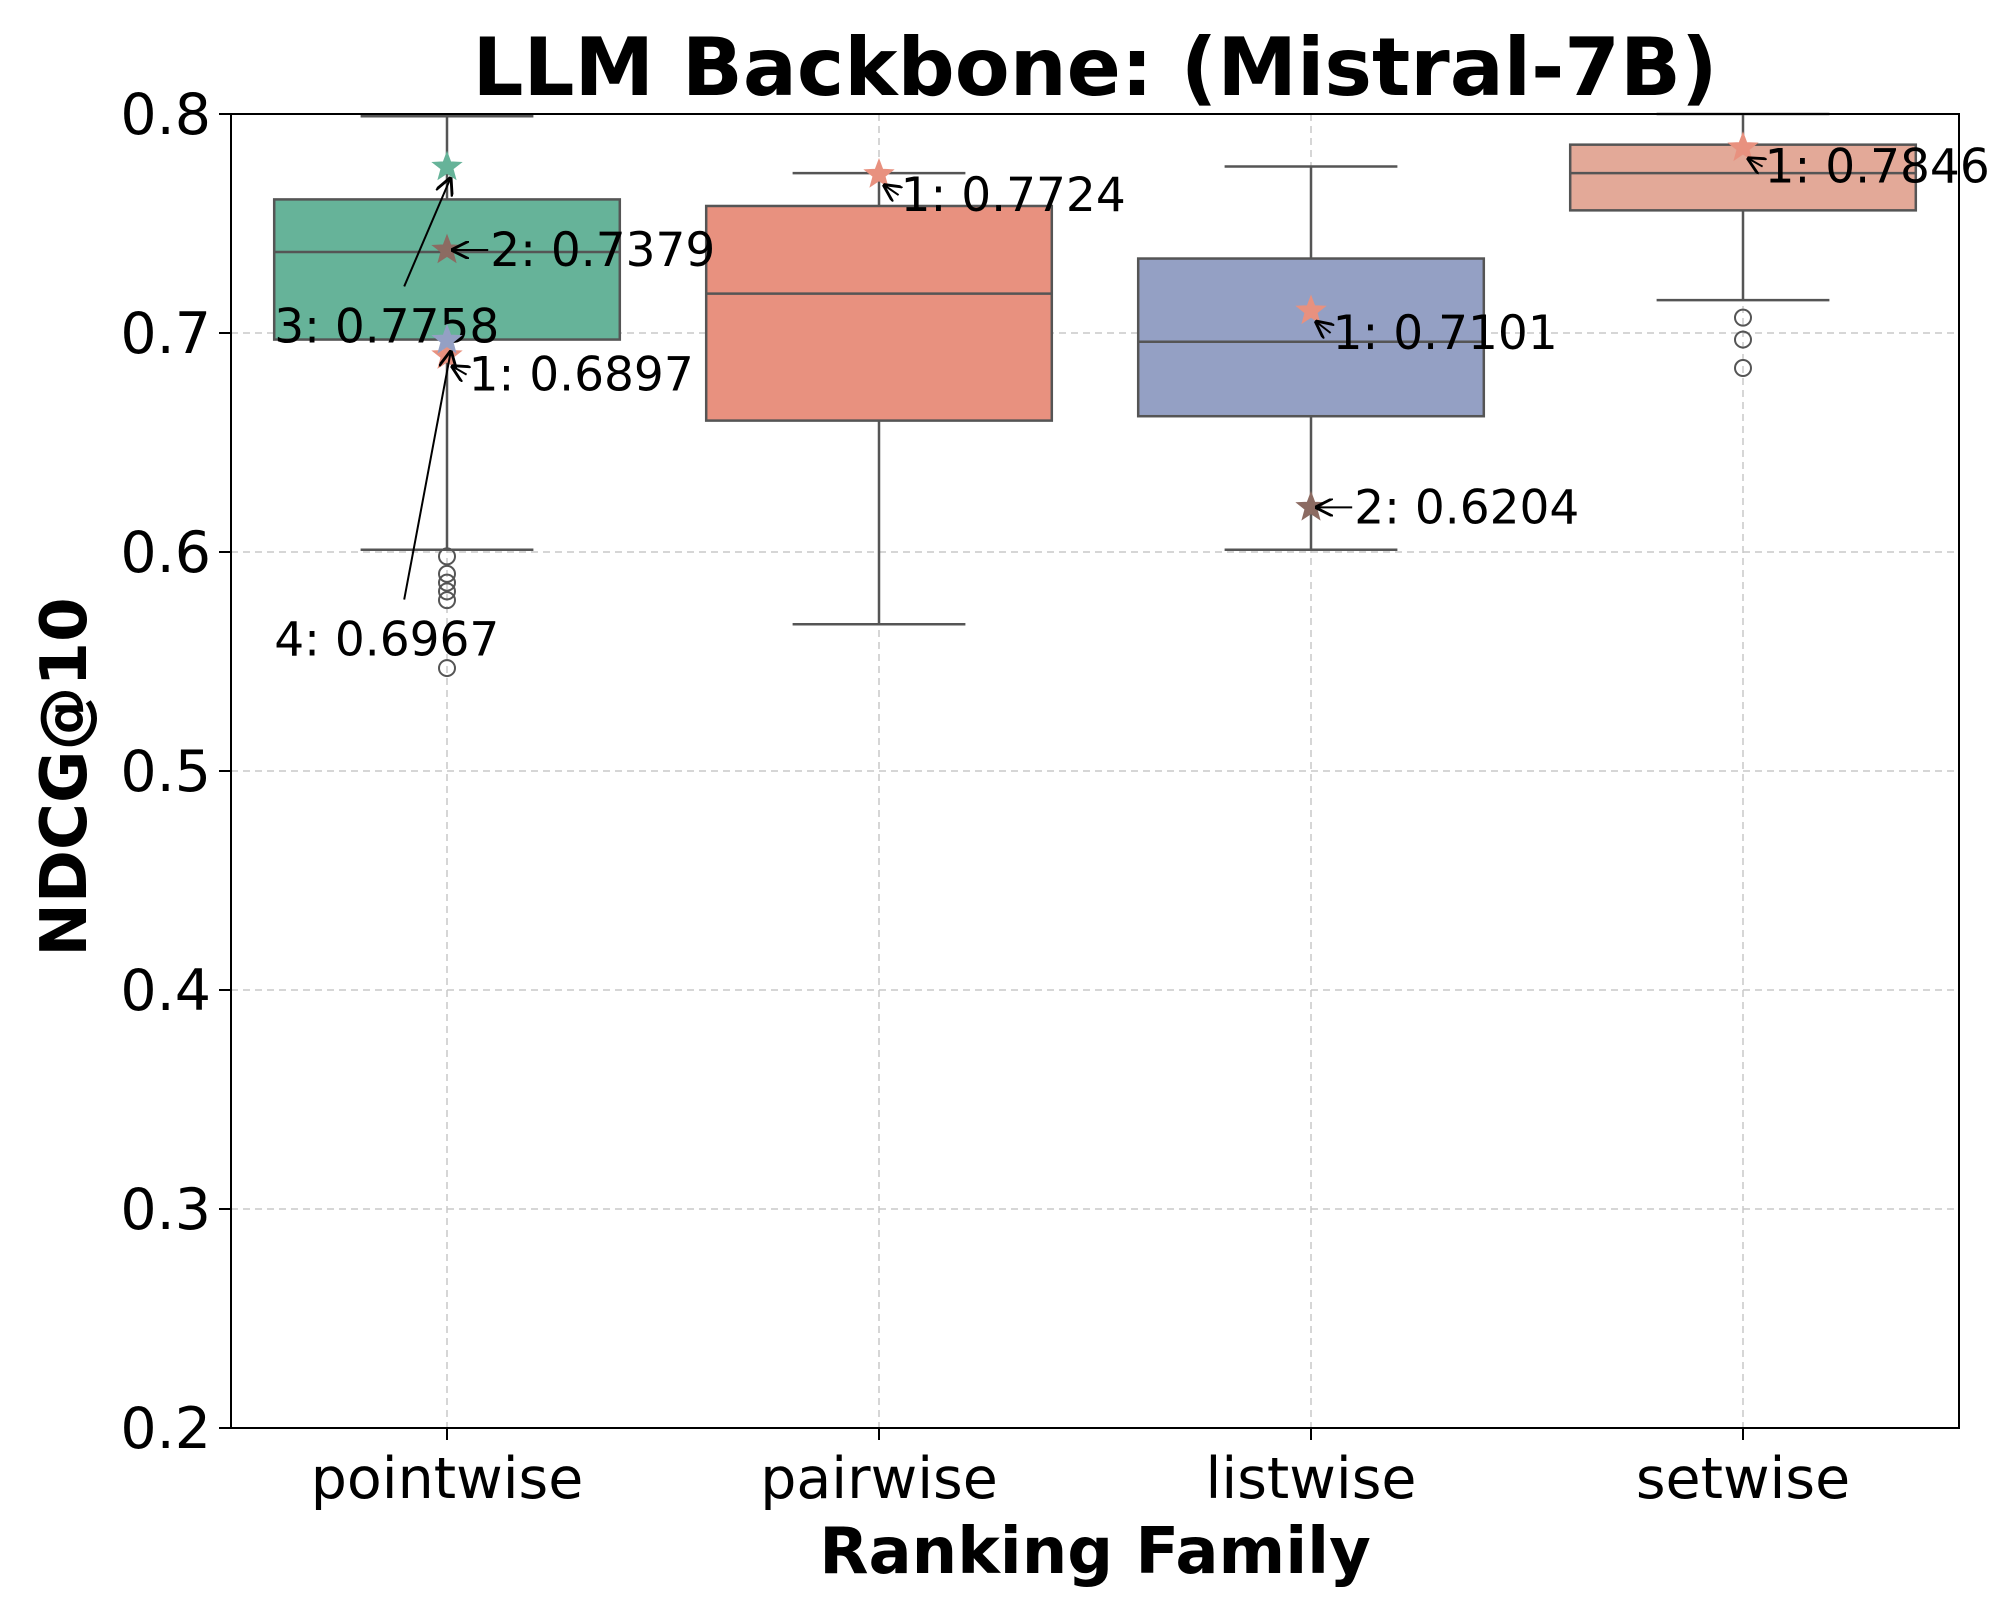 Image resolution: width=2000 pixels, height=1600 pixels. I want to click on x-tick-label: listwise, so click(1311, 1479).